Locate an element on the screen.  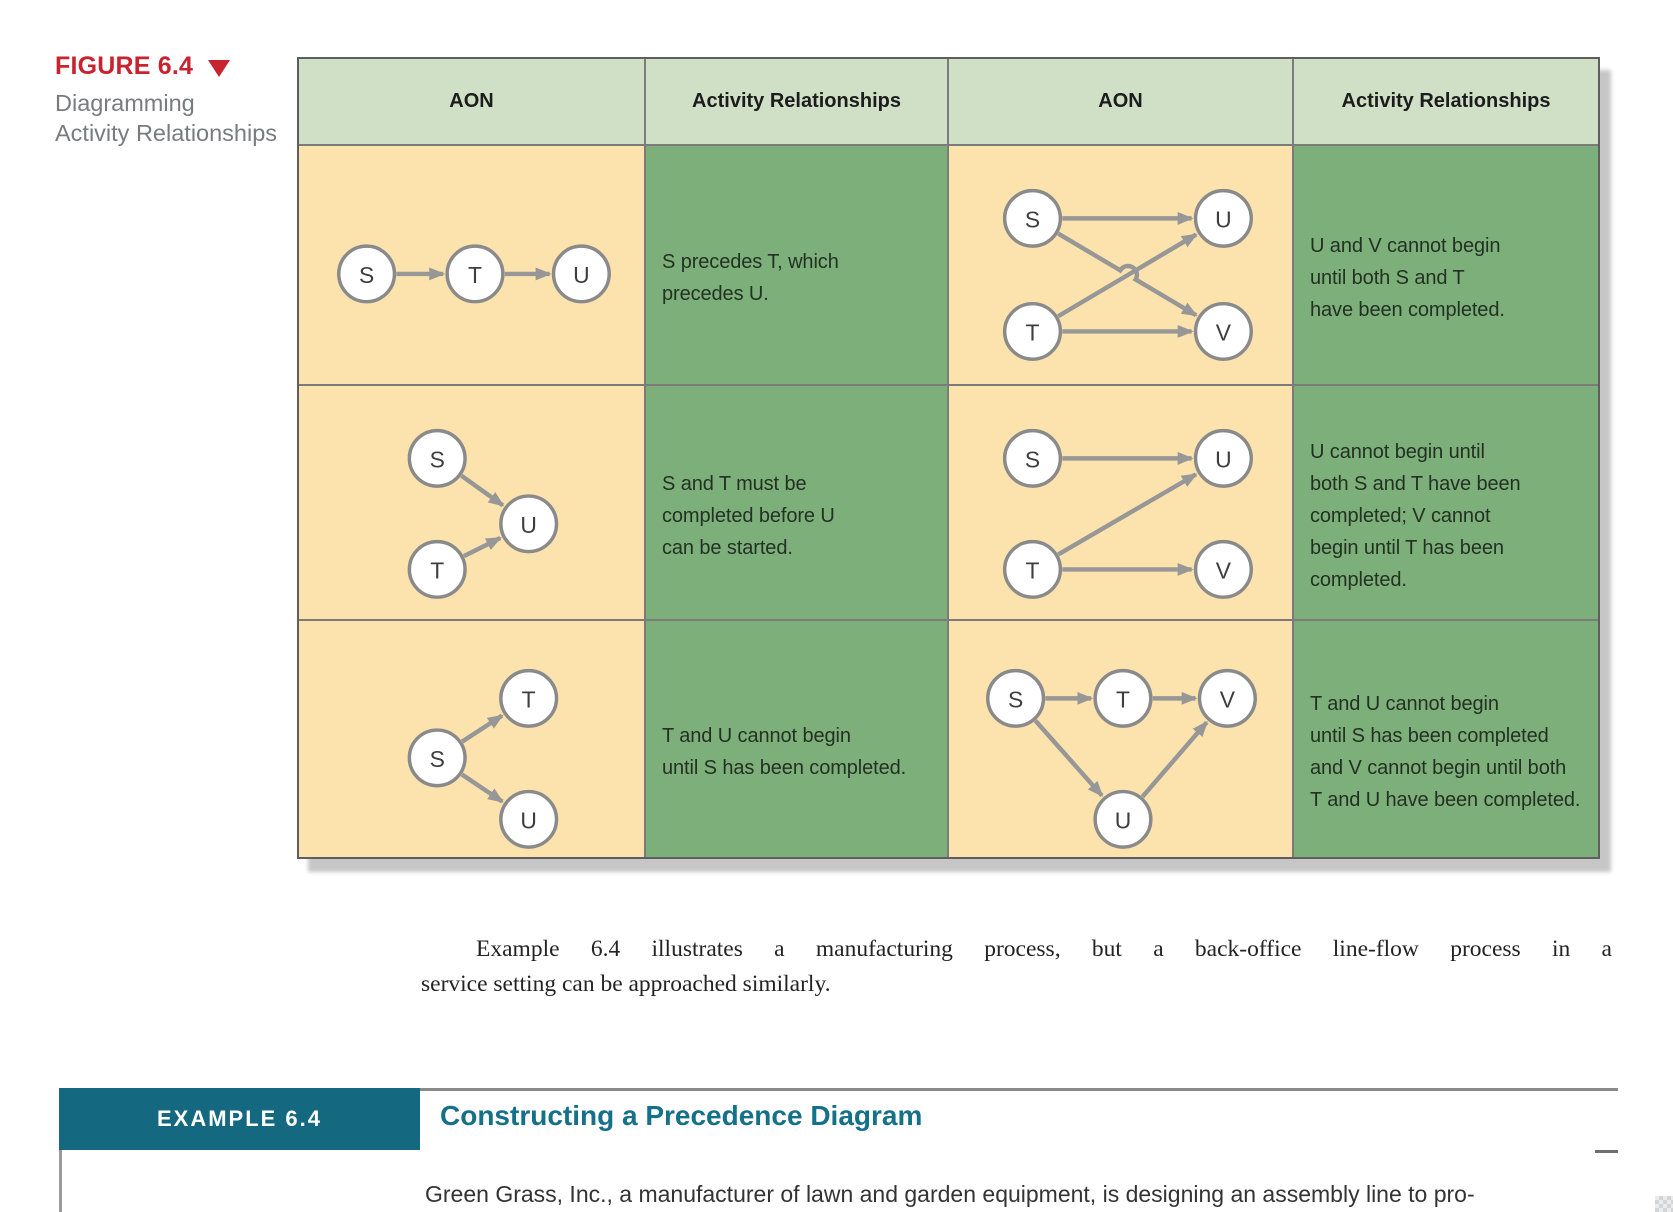
aon-diagram-row2-left: S U T is located at coordinates (471, 502).